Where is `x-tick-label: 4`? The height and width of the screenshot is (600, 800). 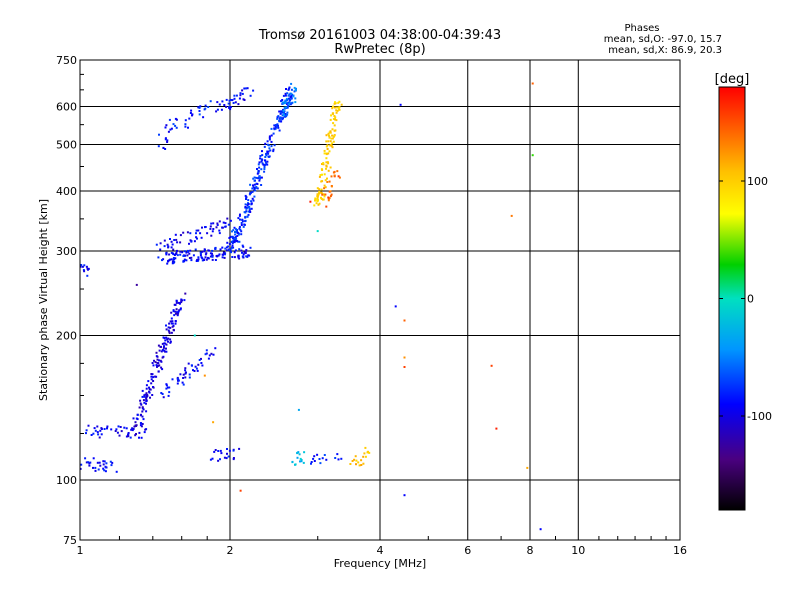
x-tick-label: 4 is located at coordinates (380, 550).